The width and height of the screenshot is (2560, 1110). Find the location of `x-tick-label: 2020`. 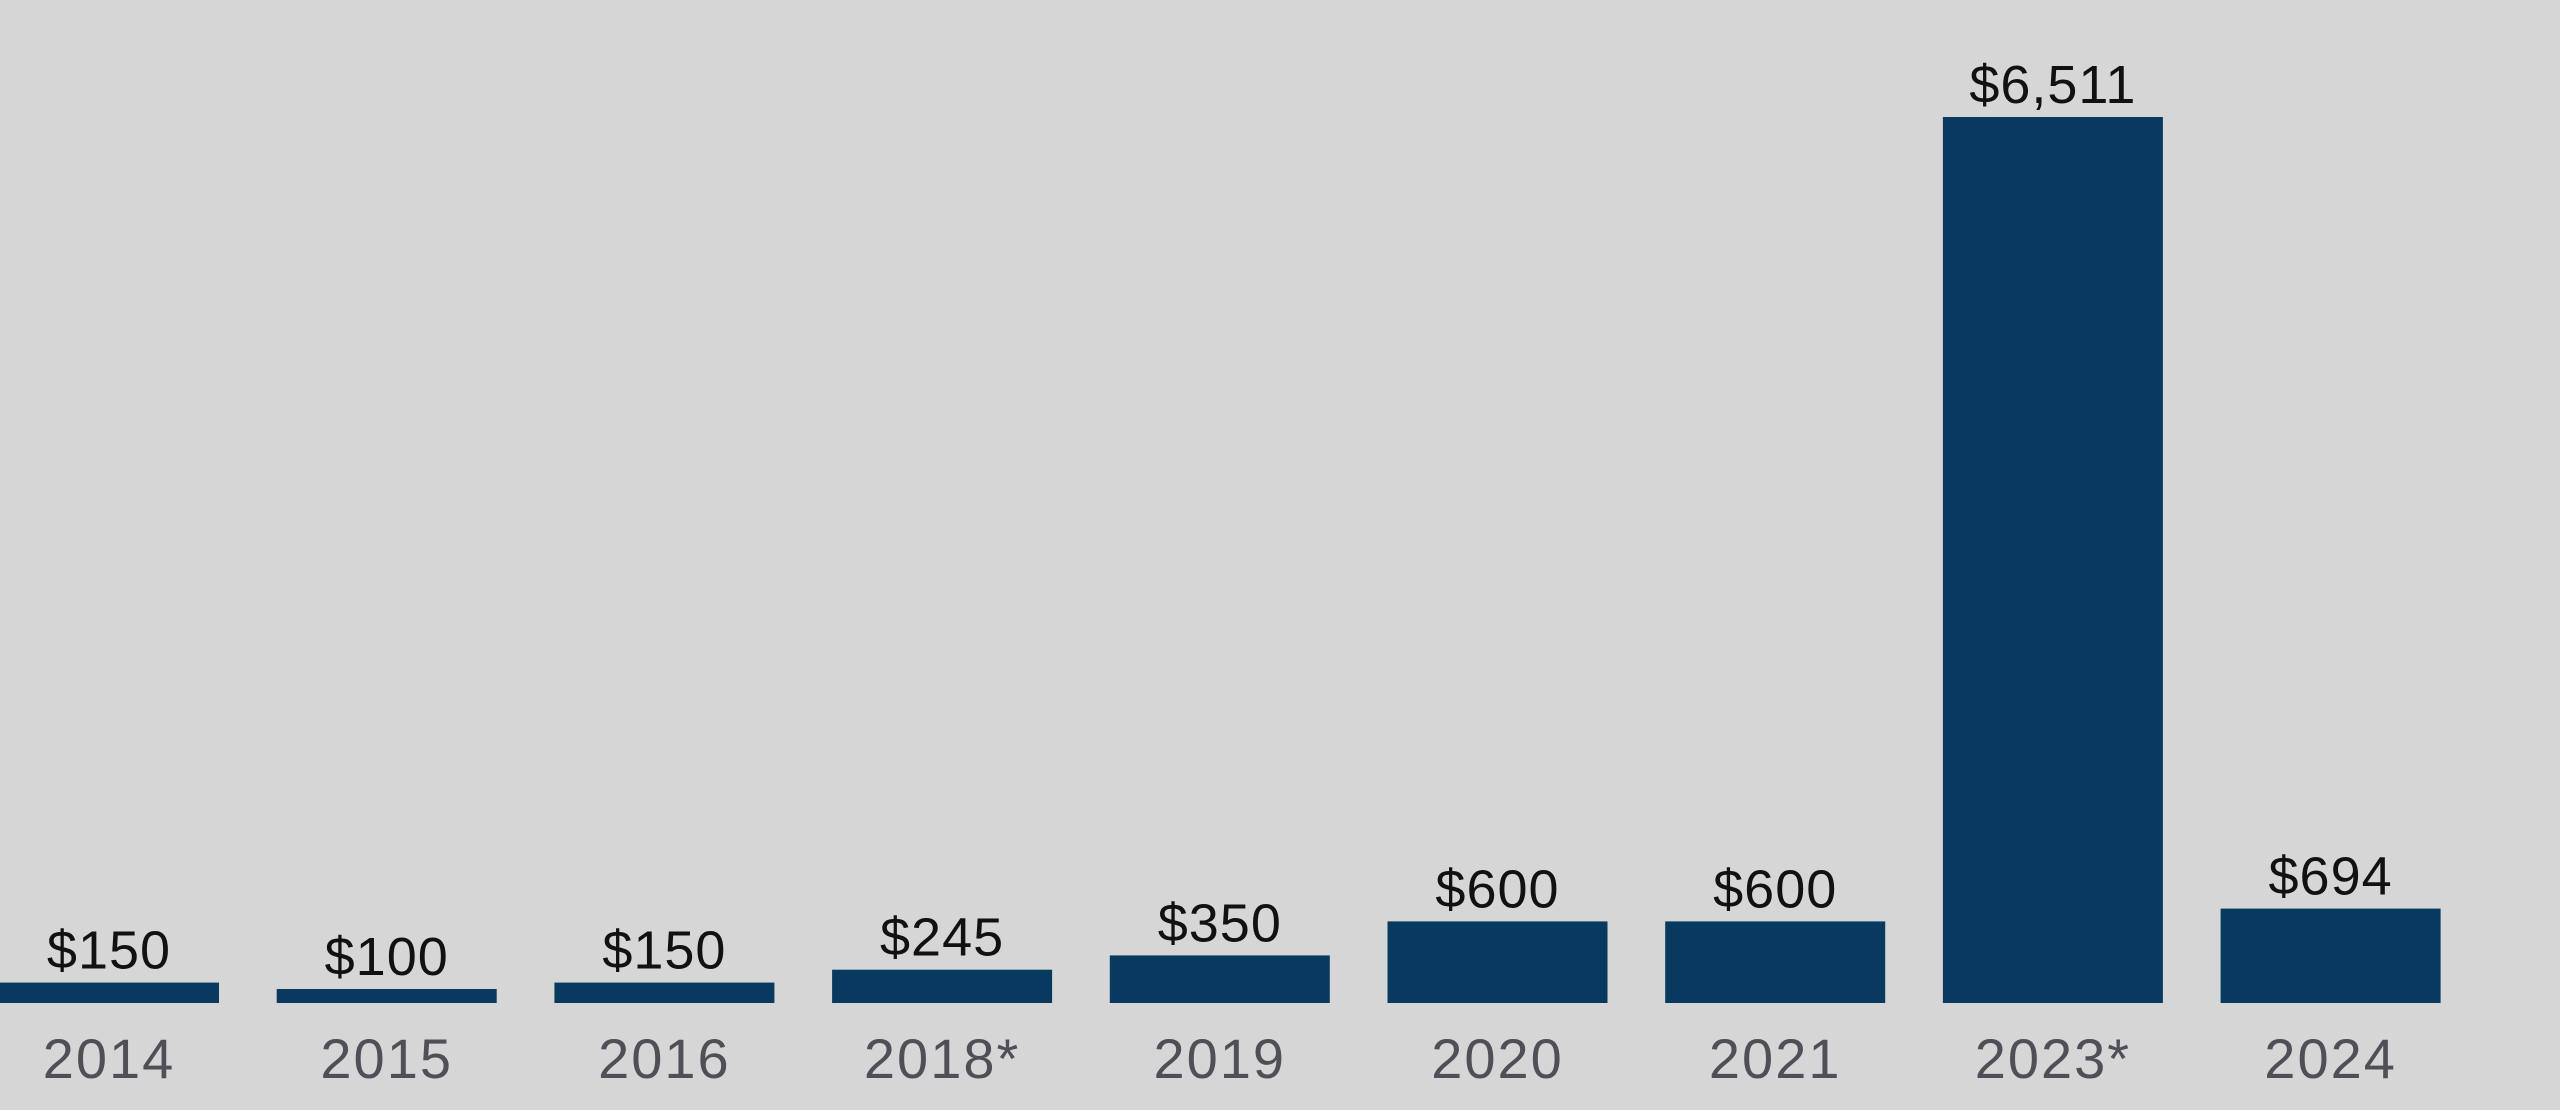

x-tick-label: 2020 is located at coordinates (1497, 1058).